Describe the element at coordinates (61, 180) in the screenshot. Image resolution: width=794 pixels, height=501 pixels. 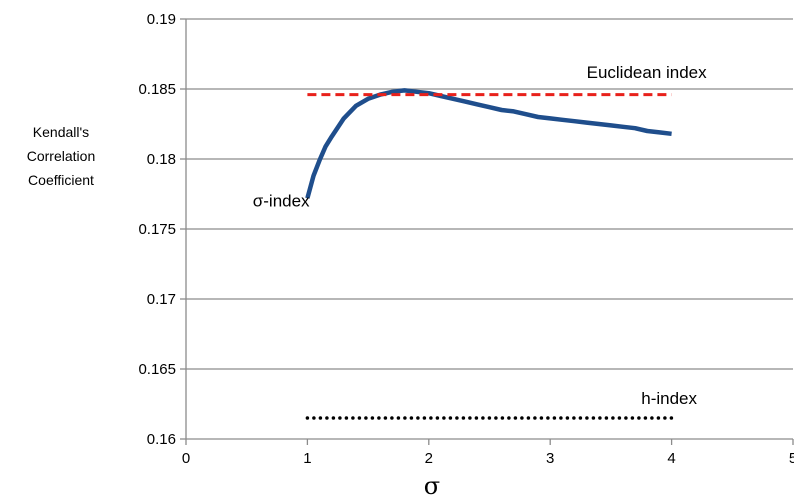
I see `y-axis-label-line-3: Coefficient` at that location.